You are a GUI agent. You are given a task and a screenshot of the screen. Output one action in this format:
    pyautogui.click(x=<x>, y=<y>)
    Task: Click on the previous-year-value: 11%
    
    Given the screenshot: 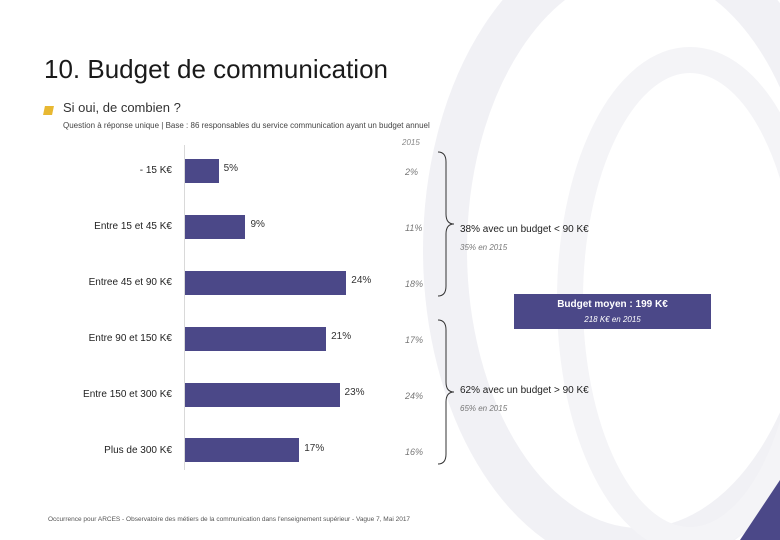 What is the action you would take?
    pyautogui.click(x=414, y=228)
    